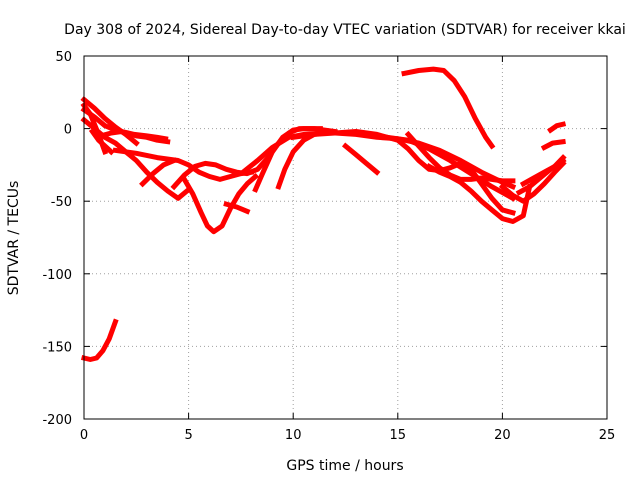 This screenshot has width=640, height=480. What do you see at coordinates (607, 435) in the screenshot?
I see `x-tick-label: 25` at bounding box center [607, 435].